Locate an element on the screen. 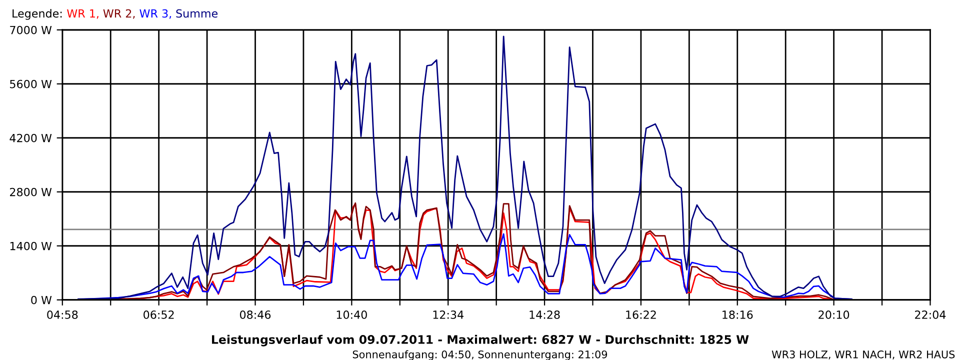  y-tick-label: 2800 W is located at coordinates (31, 192).